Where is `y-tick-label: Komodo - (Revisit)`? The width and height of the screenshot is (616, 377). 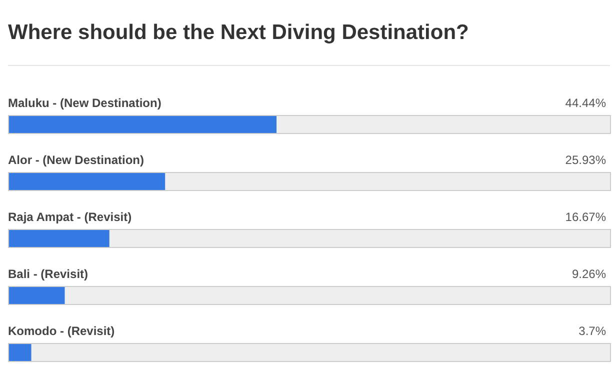 y-tick-label: Komodo - (Revisit) is located at coordinates (61, 331).